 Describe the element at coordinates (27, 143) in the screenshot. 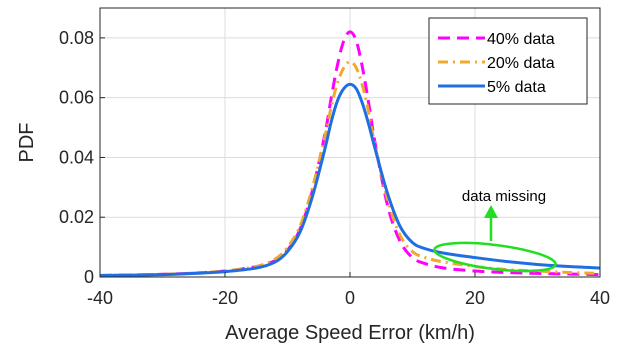

I see `y-axis-label: PDF` at that location.